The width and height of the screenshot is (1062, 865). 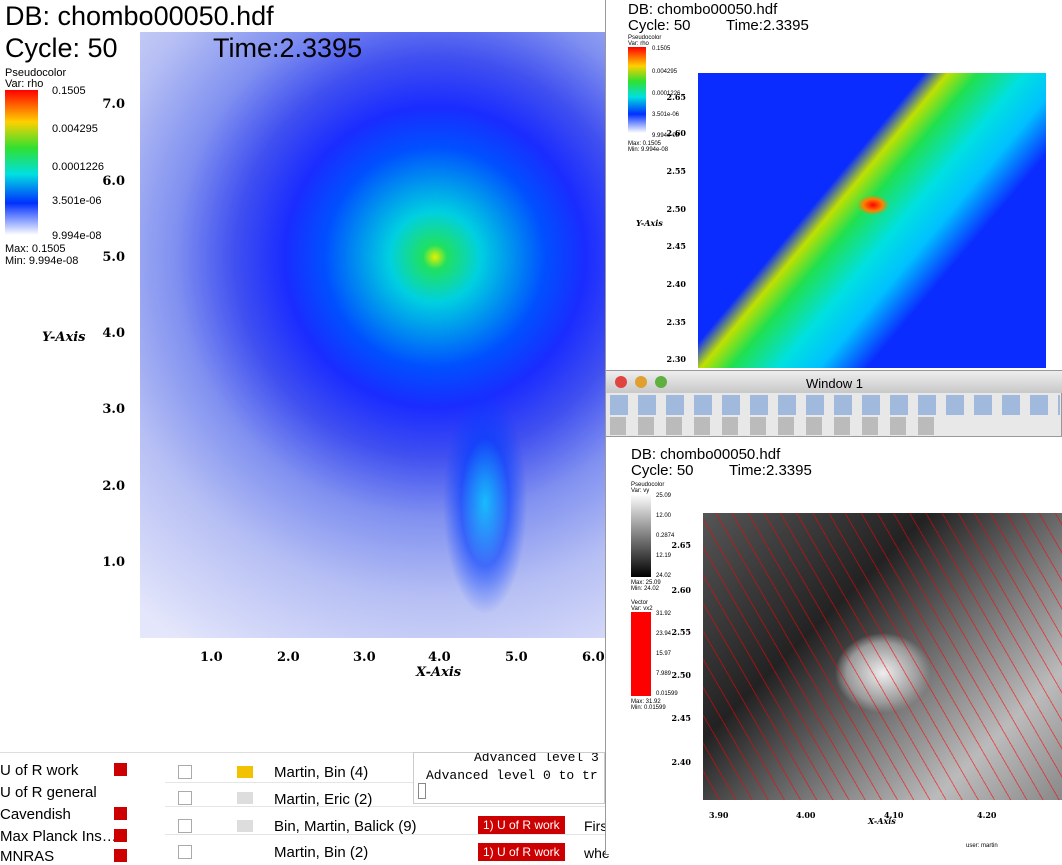 What do you see at coordinates (35, 814) in the screenshot?
I see `folder: Cavendish` at bounding box center [35, 814].